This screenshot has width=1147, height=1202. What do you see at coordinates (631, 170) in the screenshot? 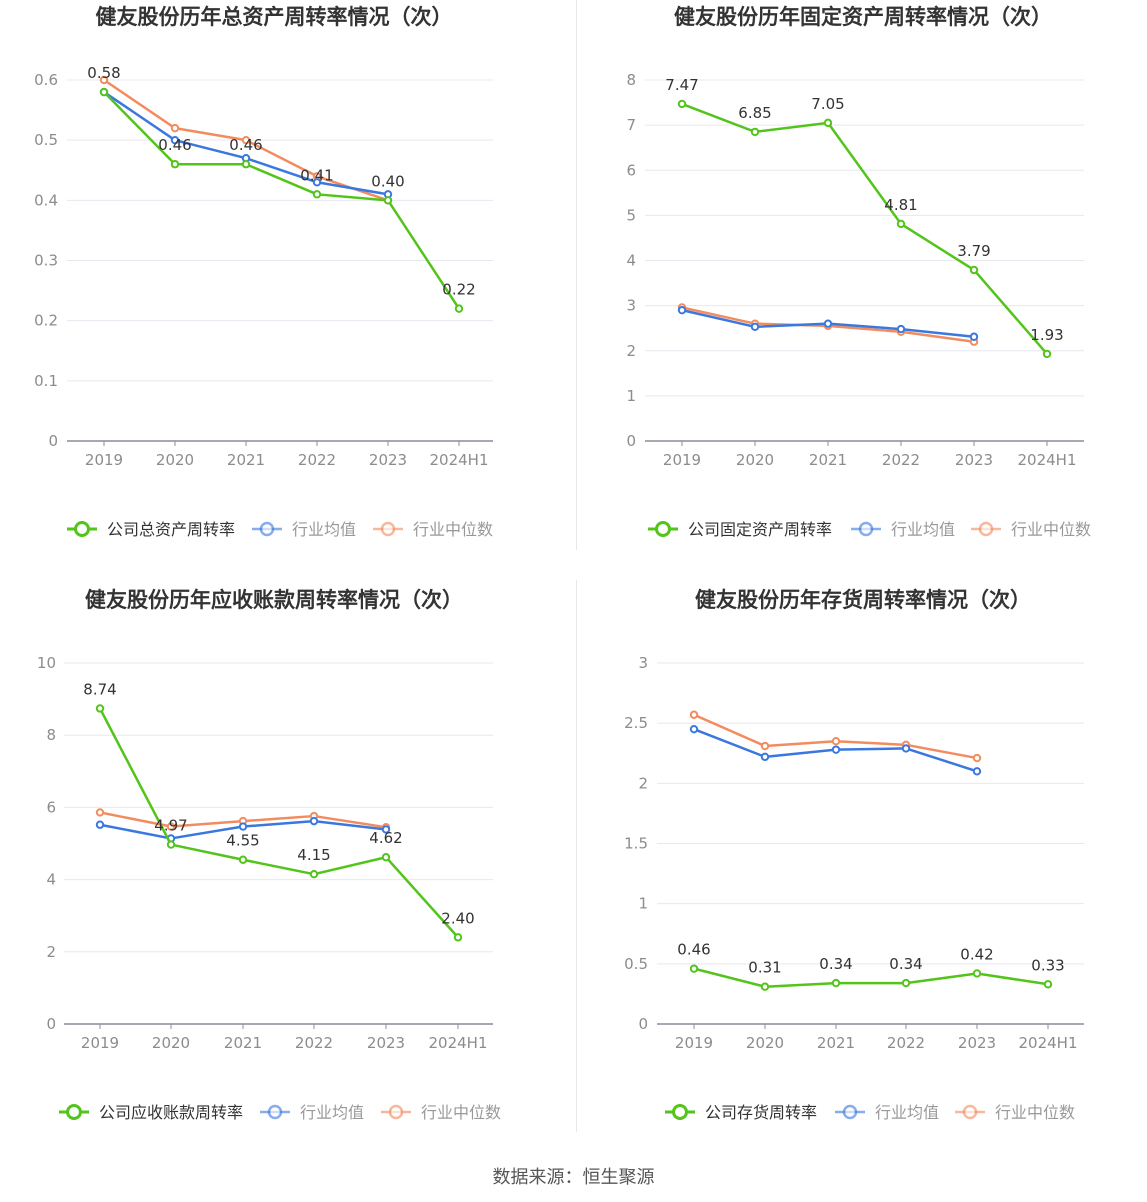
I see `y-tick-label: 6` at bounding box center [631, 170].